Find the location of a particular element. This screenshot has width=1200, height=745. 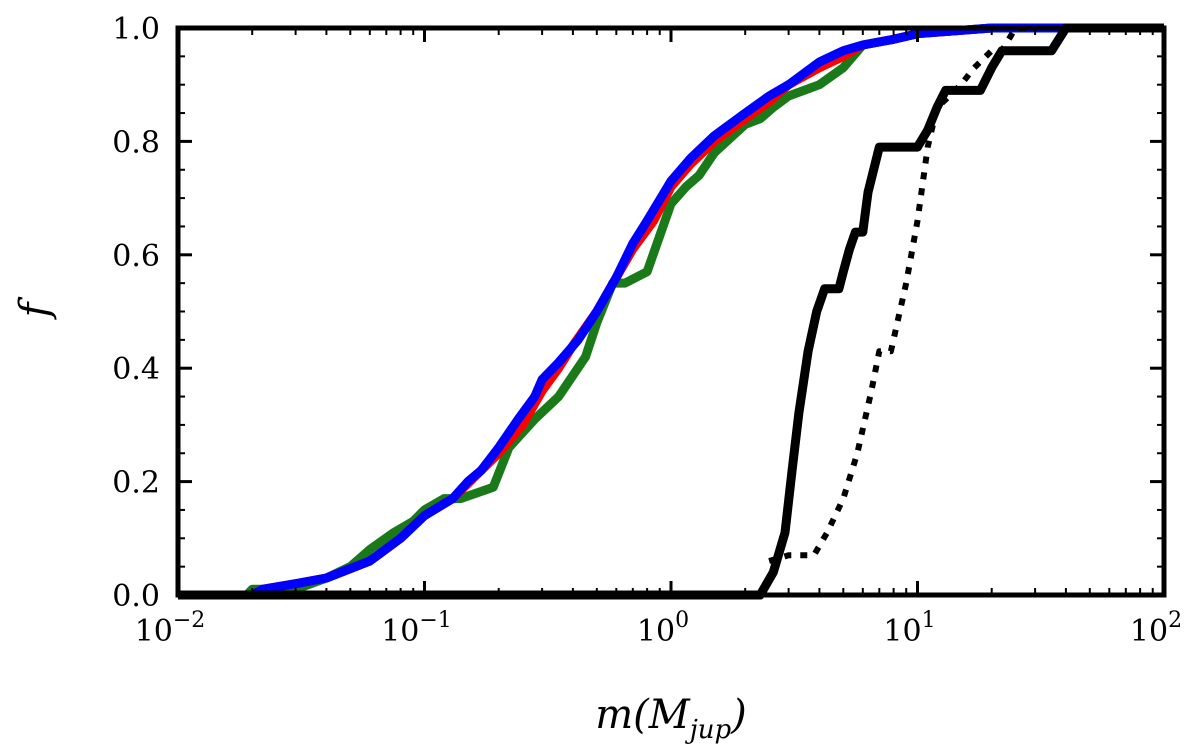

y-axis-label: f is located at coordinates (35, 308).